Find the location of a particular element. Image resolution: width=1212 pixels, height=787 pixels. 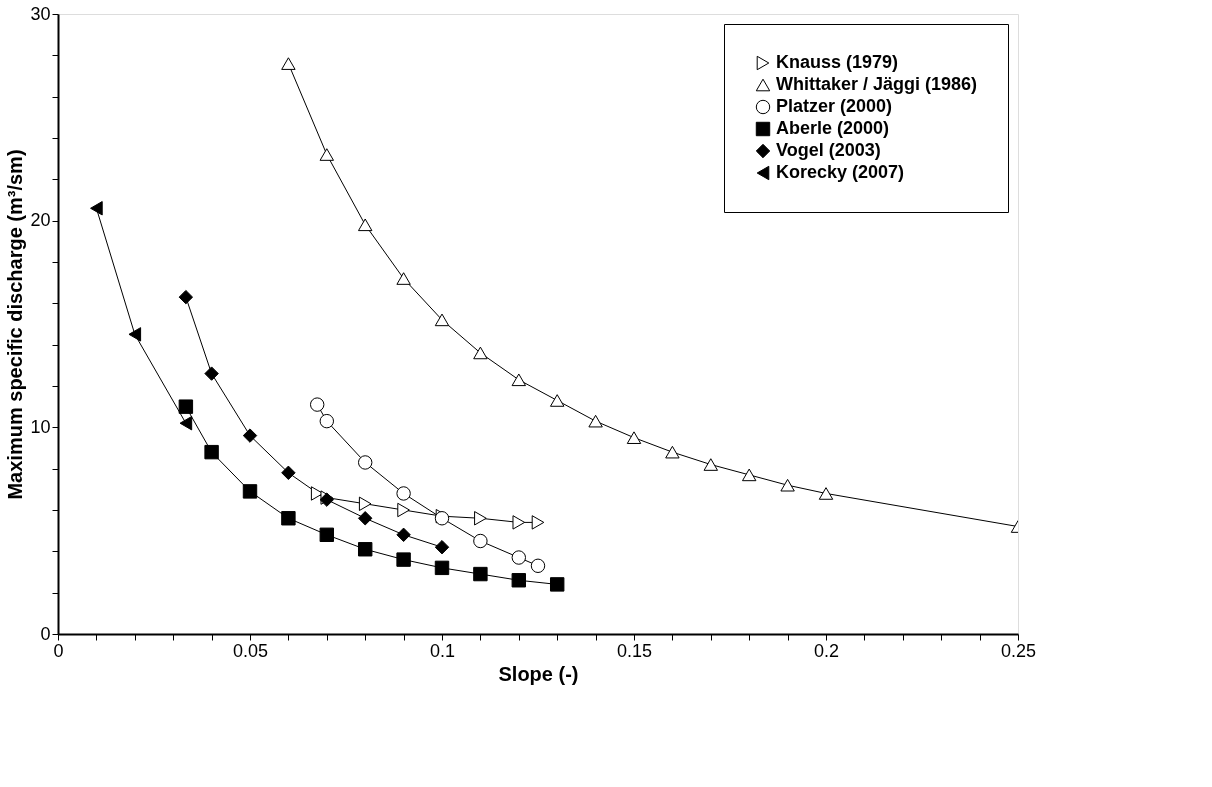

y-tick-label: 20 is located at coordinates (40, 220).